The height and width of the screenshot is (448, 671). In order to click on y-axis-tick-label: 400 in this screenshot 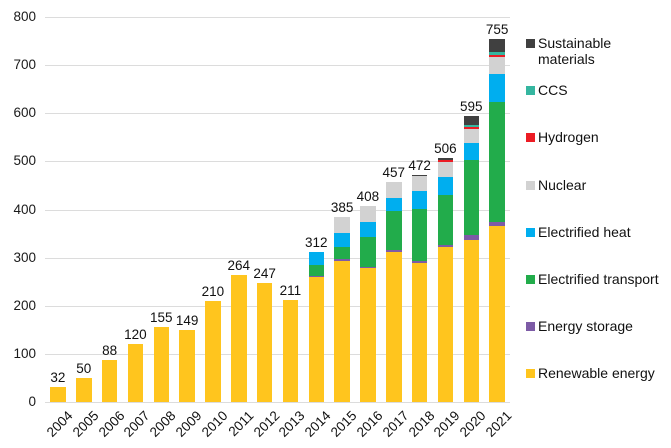, I will do `click(24, 209)`.